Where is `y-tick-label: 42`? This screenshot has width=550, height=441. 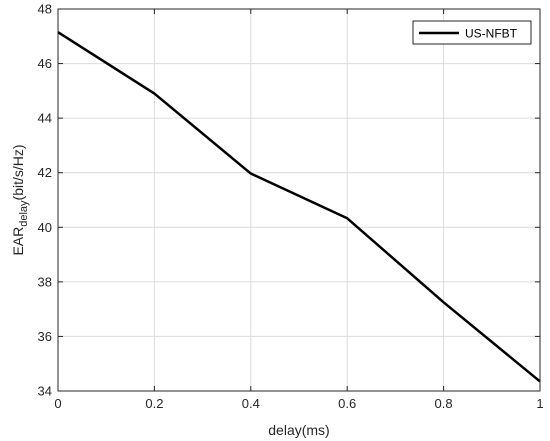 y-tick-label: 42 is located at coordinates (45, 172).